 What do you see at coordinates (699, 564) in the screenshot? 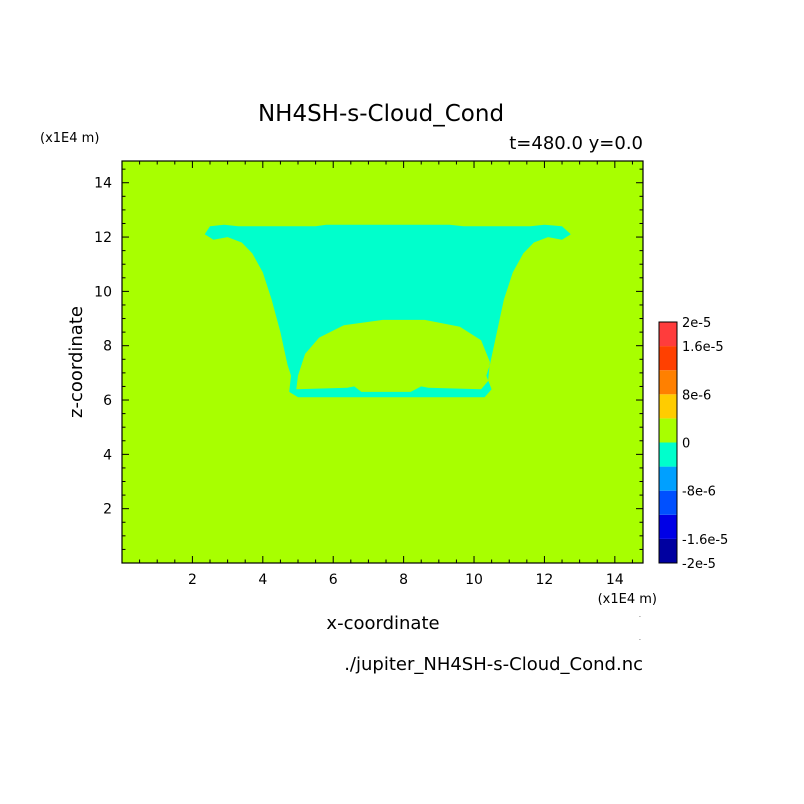
I see `colorbar-label: -2e-5` at bounding box center [699, 564].